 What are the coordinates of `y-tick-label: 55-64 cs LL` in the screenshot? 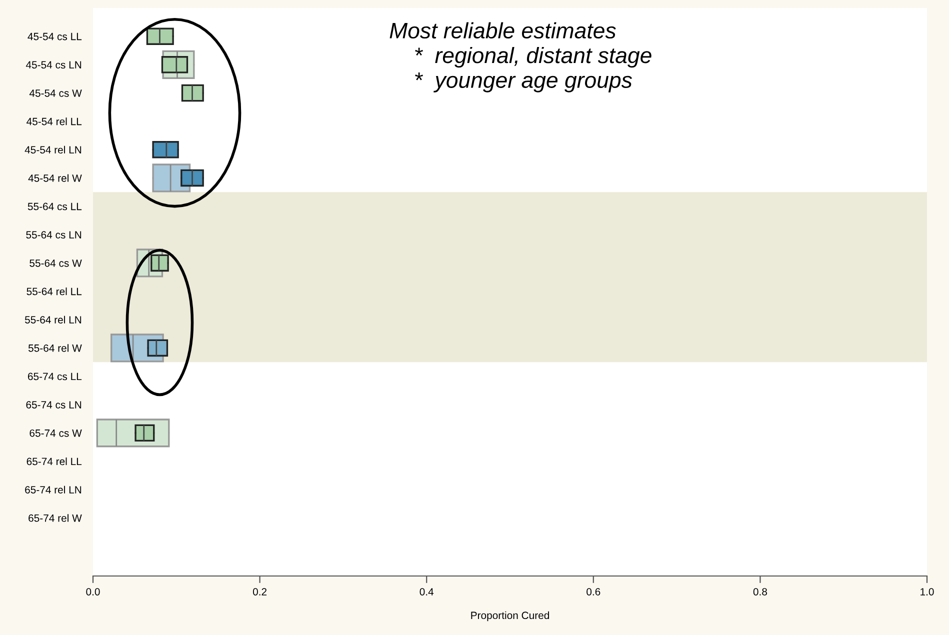 It's located at (55, 206).